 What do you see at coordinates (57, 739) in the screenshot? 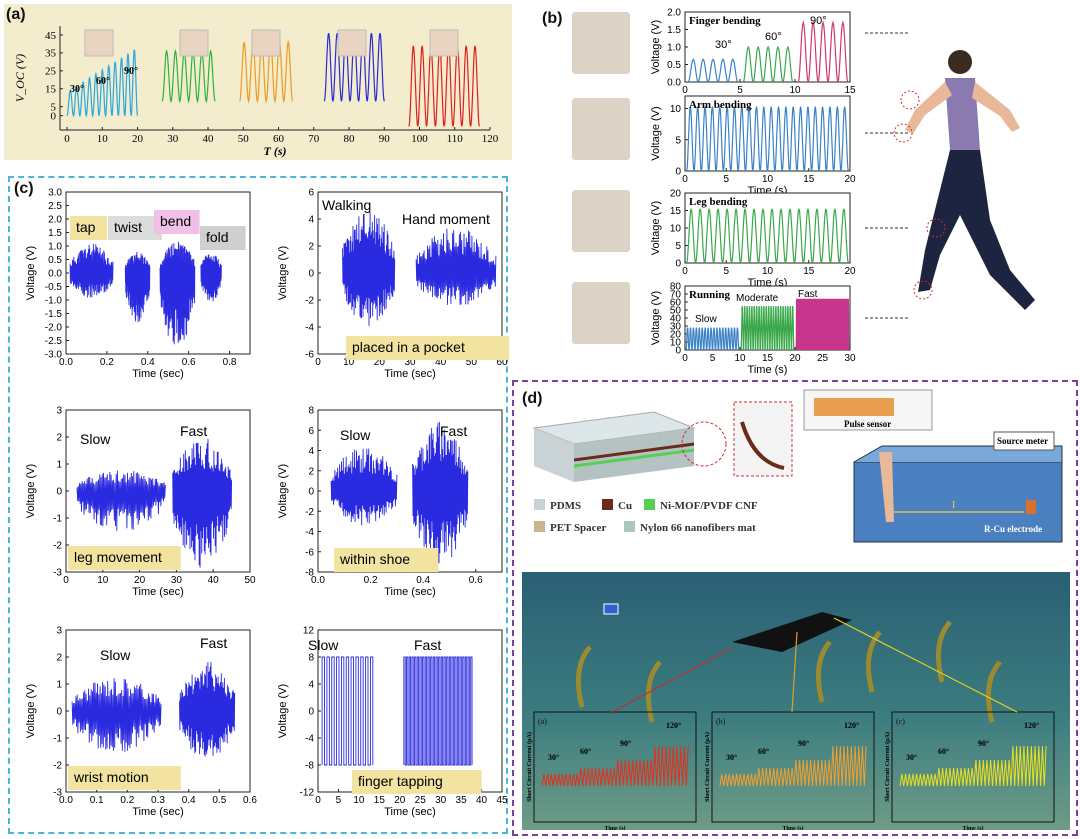
I see `y-tick-label: -1` at bounding box center [57, 739].